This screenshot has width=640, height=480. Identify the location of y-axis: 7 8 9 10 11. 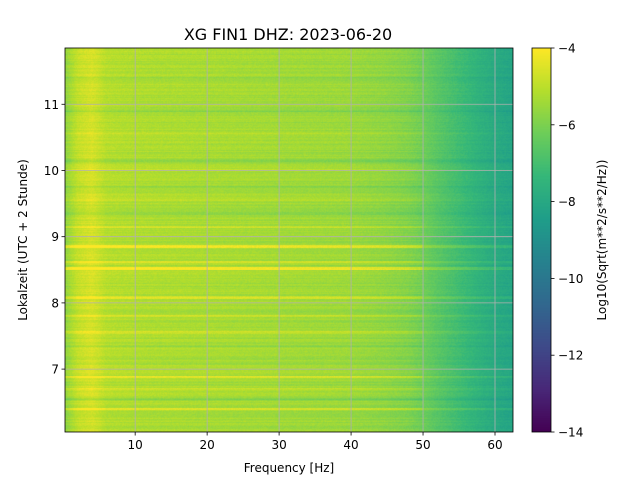
(54, 237).